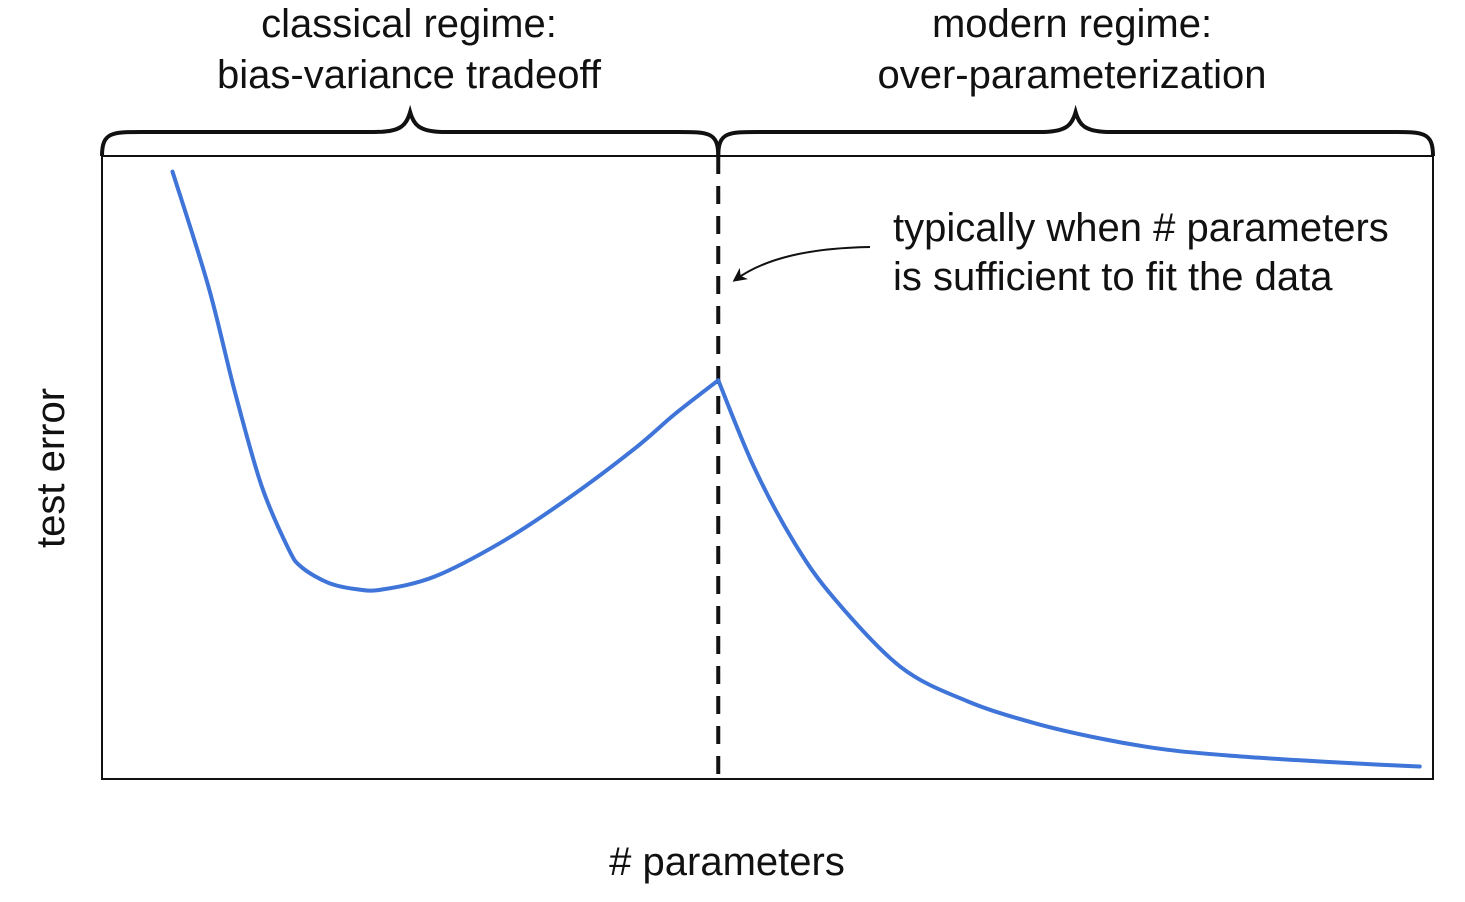 The width and height of the screenshot is (1465, 902). I want to click on modern-regime-label-line1: modern regime:, so click(1072, 24).